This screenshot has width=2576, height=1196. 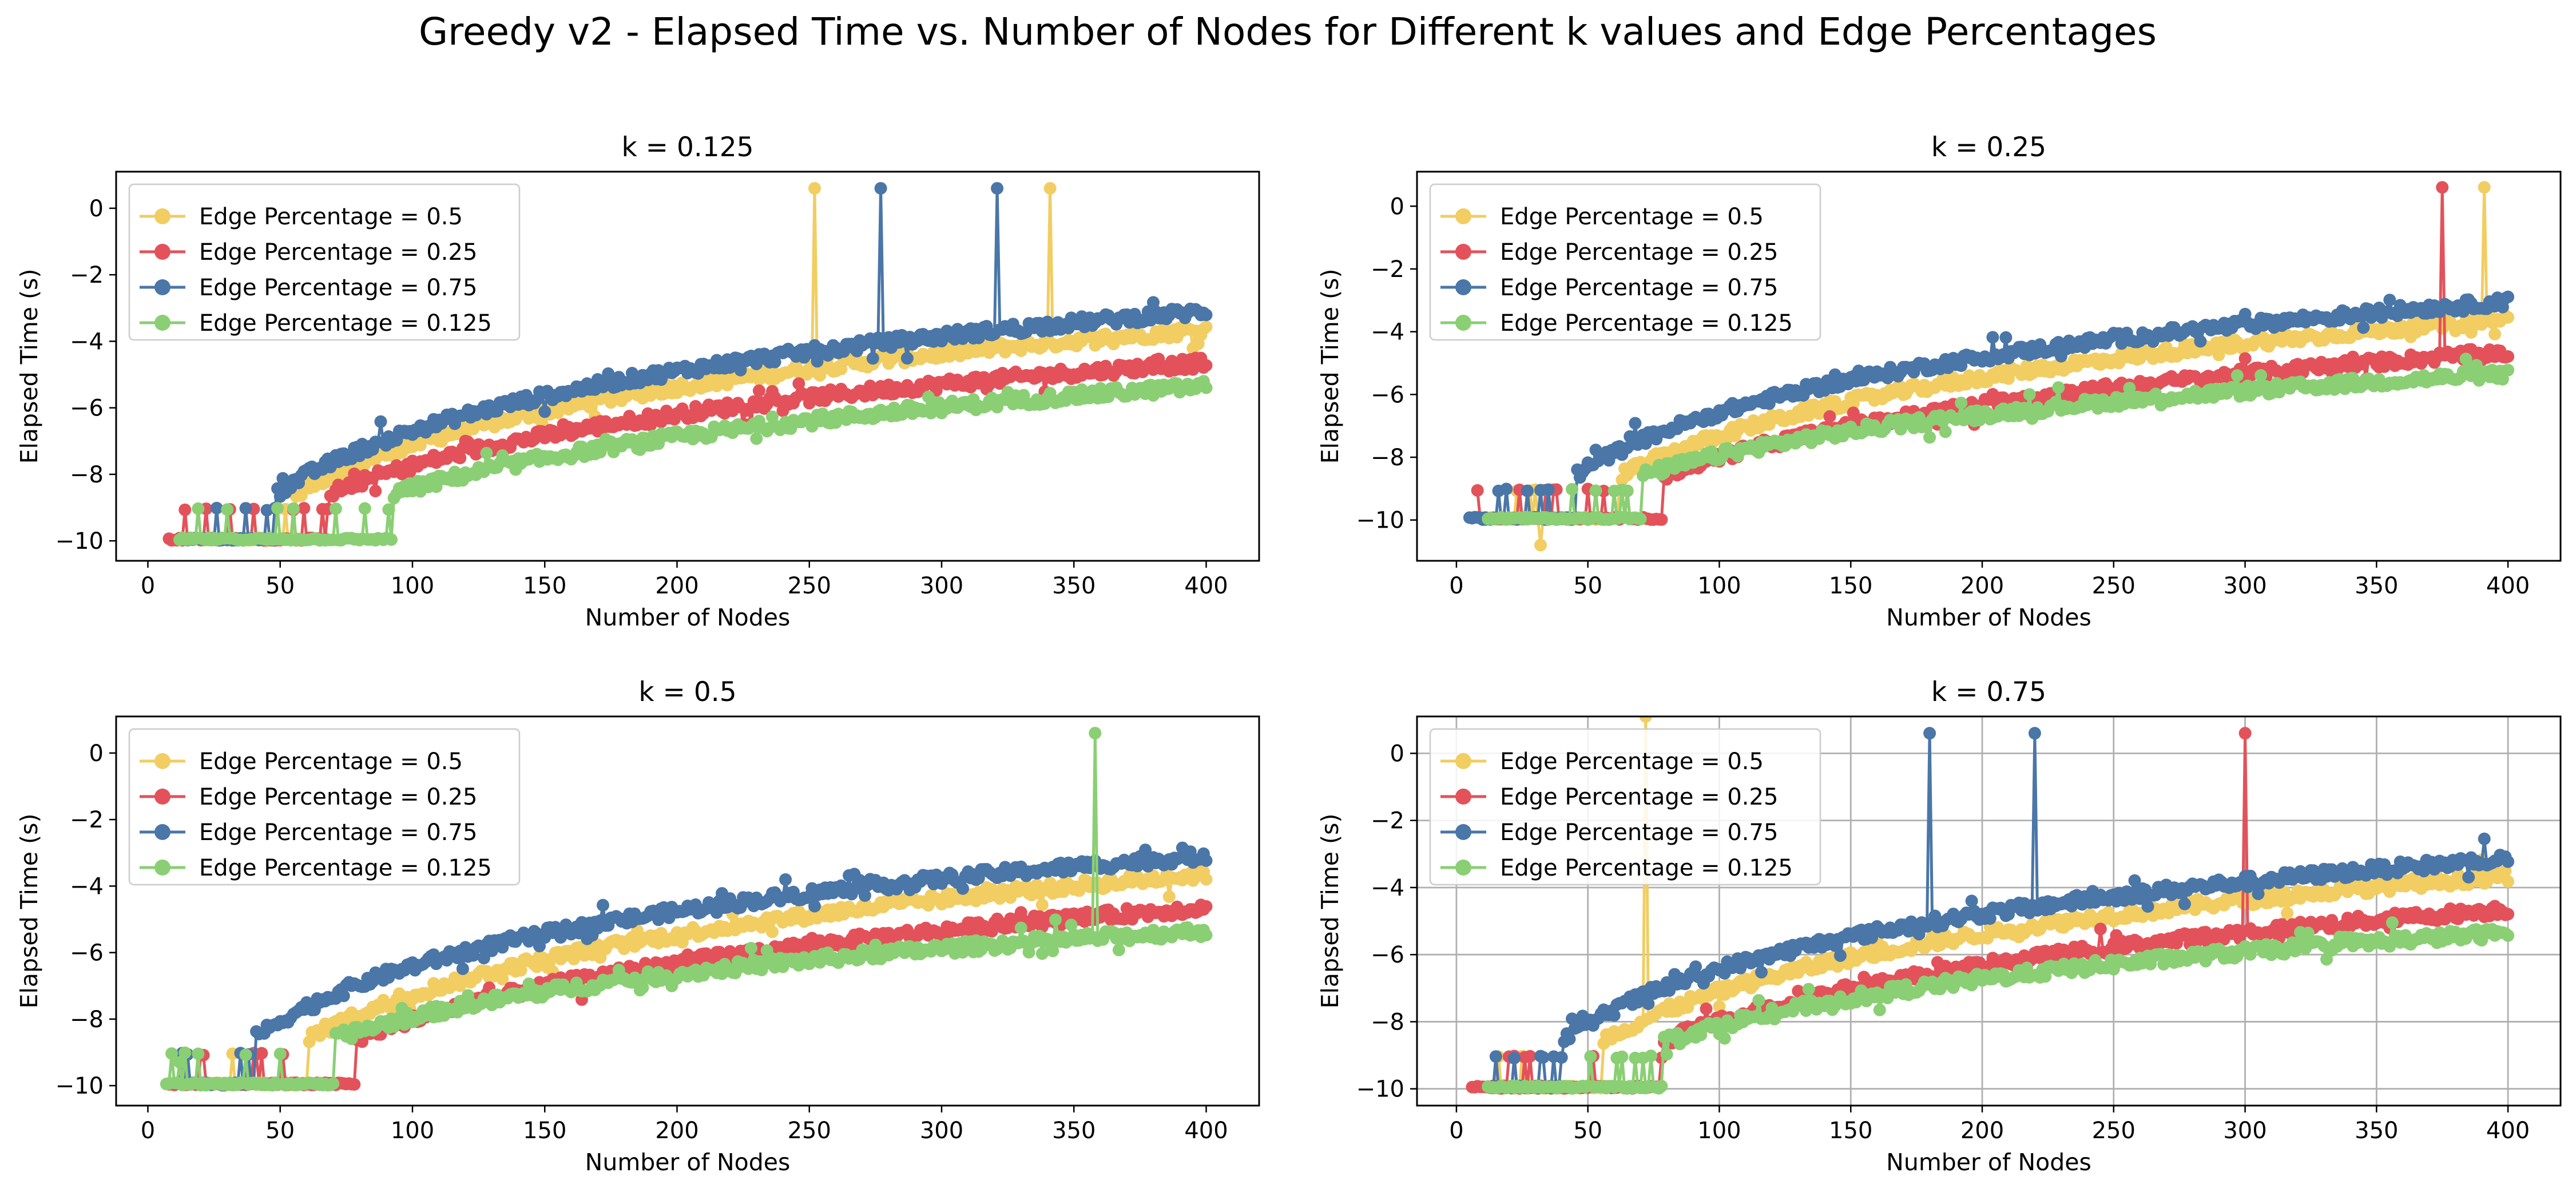 What do you see at coordinates (1206, 1131) in the screenshot?
I see `x-tick-label: 400` at bounding box center [1206, 1131].